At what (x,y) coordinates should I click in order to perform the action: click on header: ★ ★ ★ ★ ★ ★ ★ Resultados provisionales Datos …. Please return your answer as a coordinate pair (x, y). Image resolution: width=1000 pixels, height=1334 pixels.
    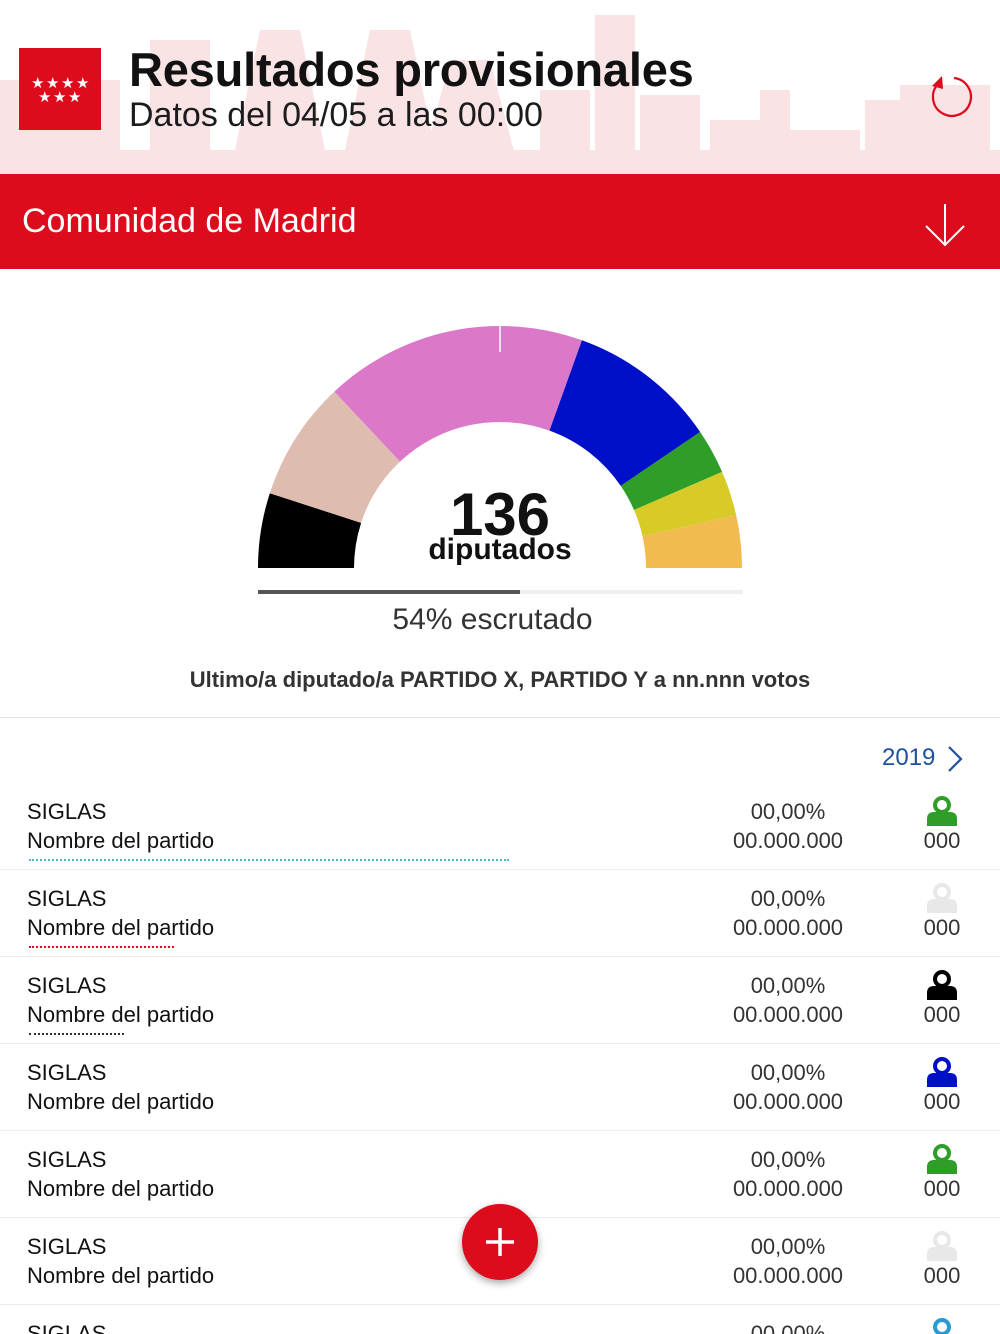
    Looking at the image, I should click on (500, 87).